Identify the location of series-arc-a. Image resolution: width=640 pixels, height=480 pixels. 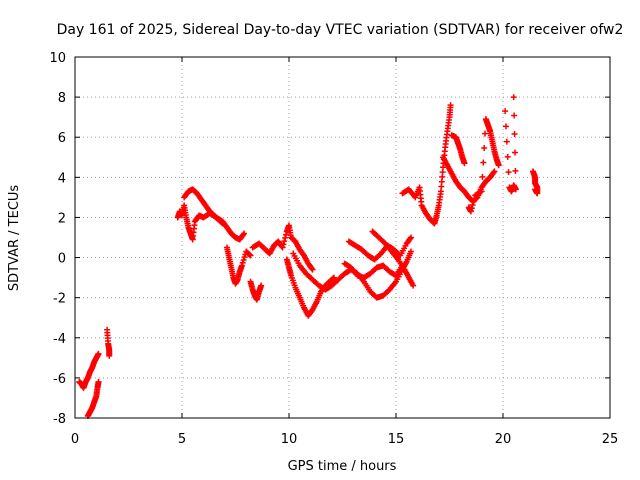
(89, 370).